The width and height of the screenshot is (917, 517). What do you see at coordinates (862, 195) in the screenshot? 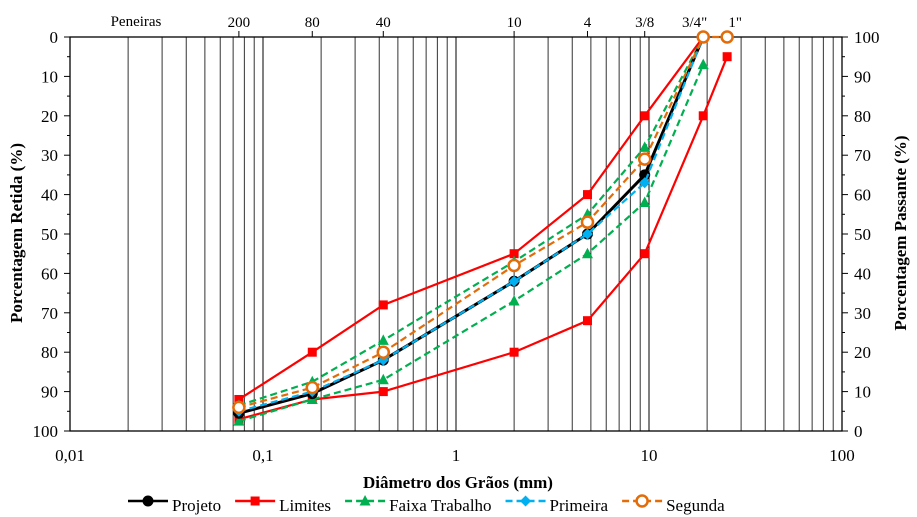
I see `y-right-tick-label: 60` at bounding box center [862, 195].